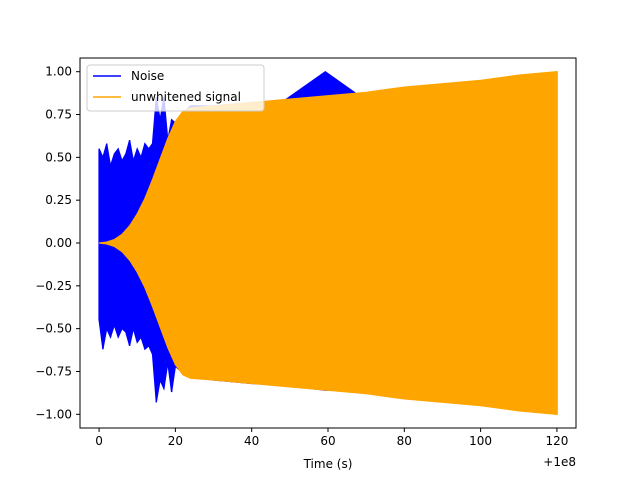 Image resolution: width=640 pixels, height=484 pixels. Describe the element at coordinates (58, 72) in the screenshot. I see `y-tick-label: 1.00` at that location.